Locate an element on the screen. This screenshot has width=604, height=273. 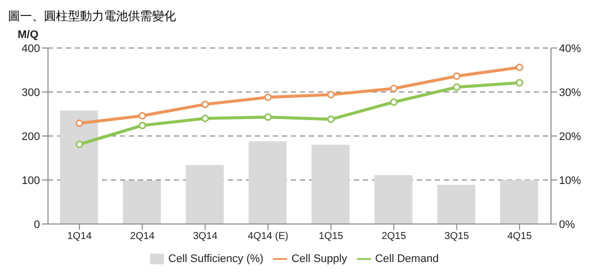
x-tick-label: 4Q14 (E) is located at coordinates (268, 236).